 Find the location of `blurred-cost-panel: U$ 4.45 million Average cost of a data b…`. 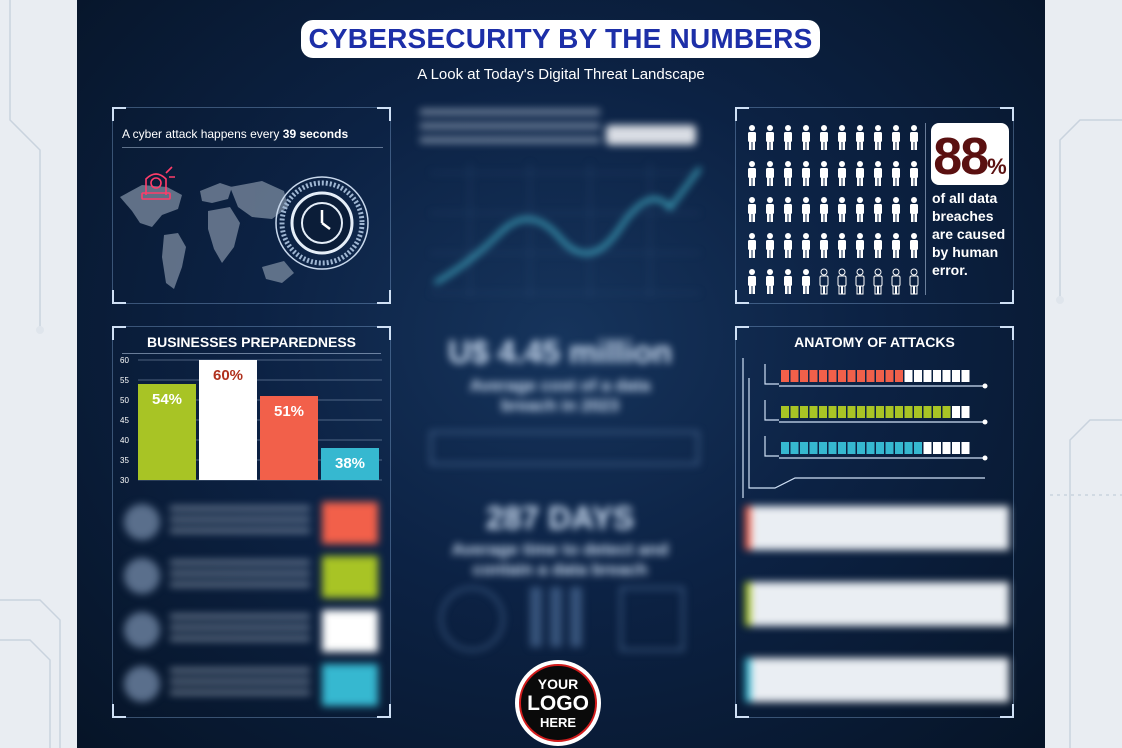

blurred-cost-panel: U$ 4.45 million Average cost of a data b… is located at coordinates (560, 401).